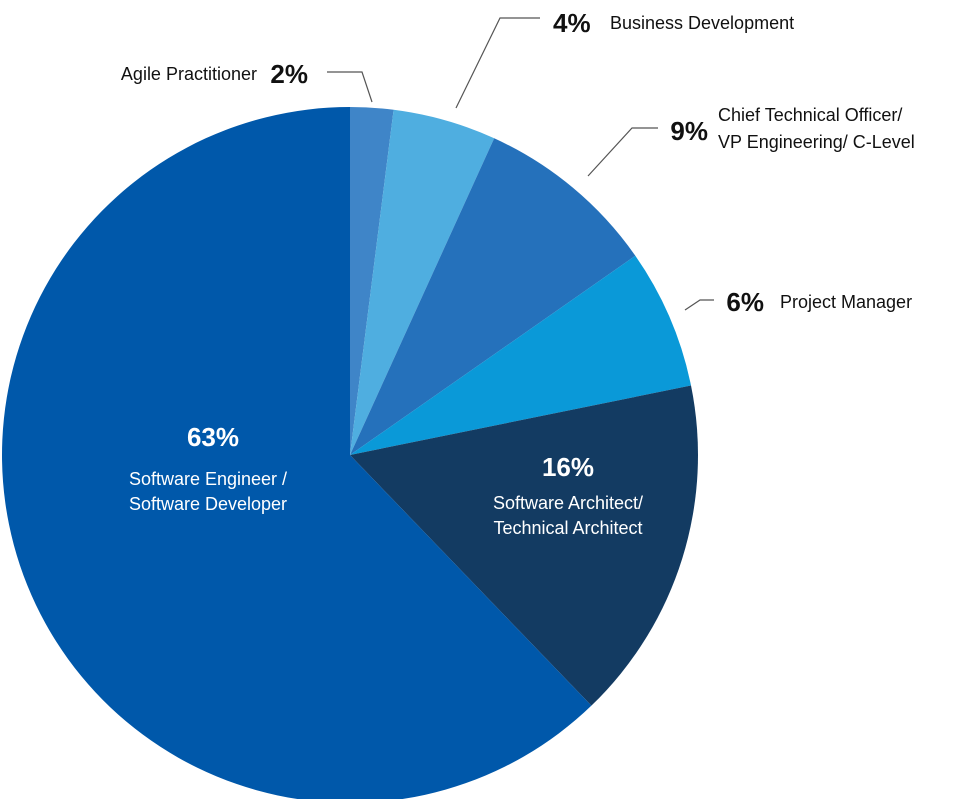 The height and width of the screenshot is (799, 957). I want to click on slice-name-label: Chief Technical Officer/, so click(810, 115).